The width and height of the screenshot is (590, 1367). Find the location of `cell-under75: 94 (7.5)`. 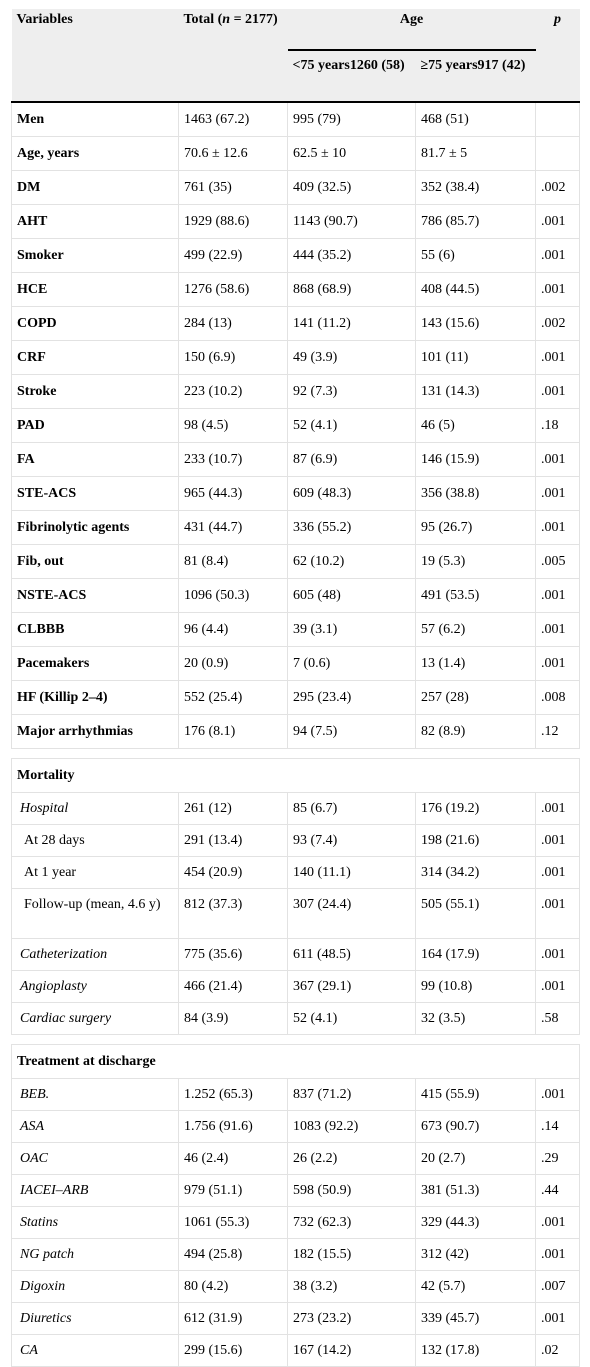

cell-under75: 94 (7.5) is located at coordinates (351, 731).